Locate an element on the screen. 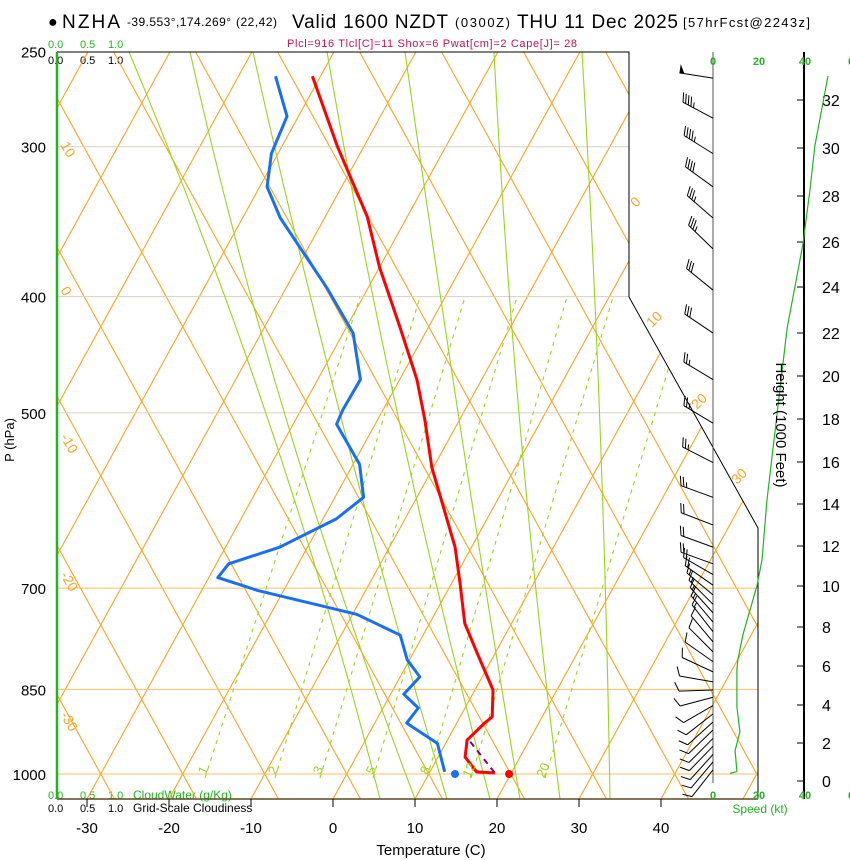 This screenshot has width=850, height=860. cloudwater-label: CloudWater (g/Kg) is located at coordinates (182, 795).